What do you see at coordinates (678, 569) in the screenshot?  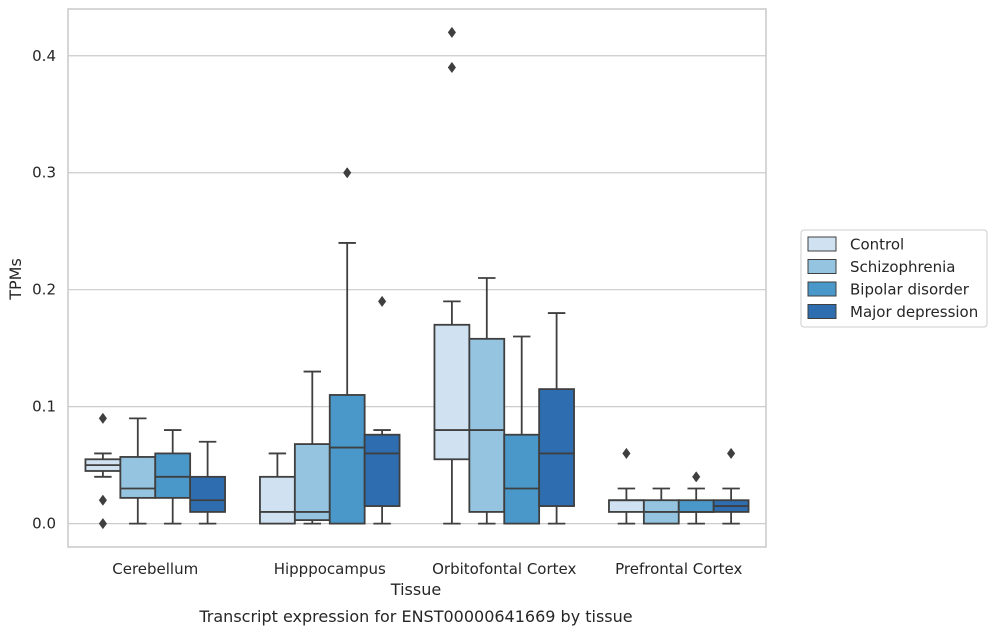 I see `x-tick-label: Prefrontal Cortex` at bounding box center [678, 569].